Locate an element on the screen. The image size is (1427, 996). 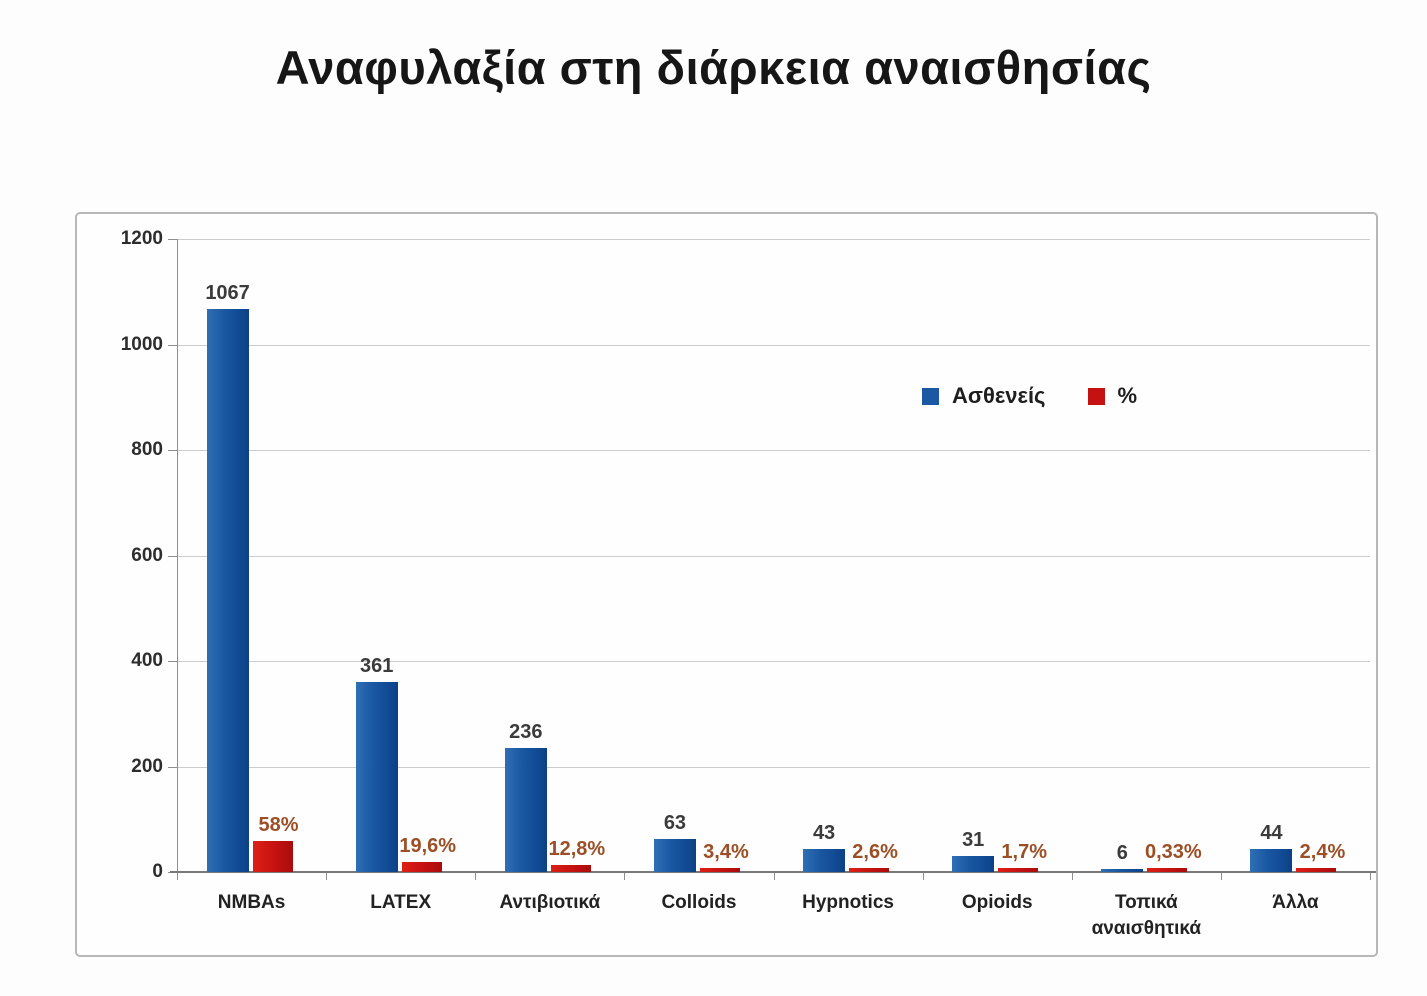
data-label-patients: 6 is located at coordinates (1122, 852).